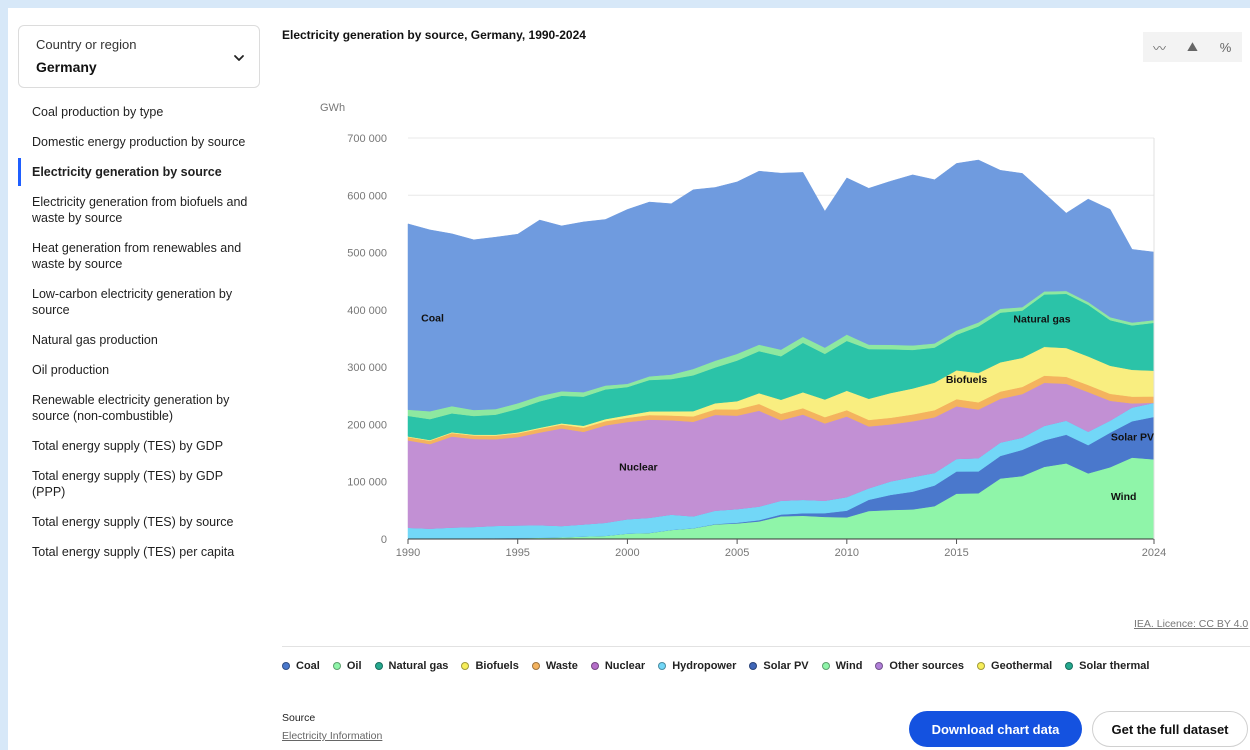 The height and width of the screenshot is (750, 1250). What do you see at coordinates (1124, 497) in the screenshot?
I see `series-annotation: Wind` at bounding box center [1124, 497].